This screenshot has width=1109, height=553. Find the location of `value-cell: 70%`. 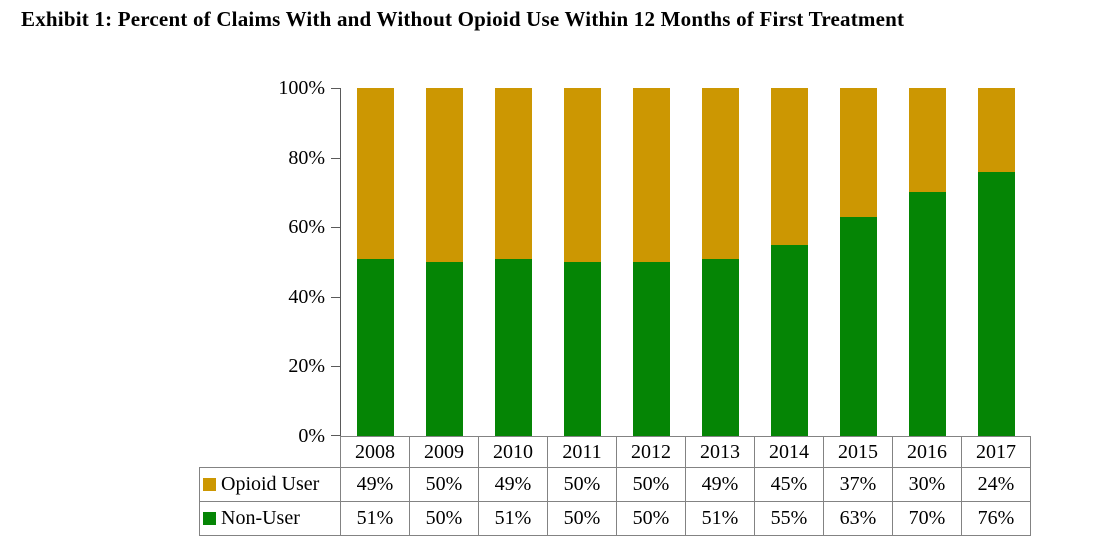

value-cell: 70% is located at coordinates (927, 518).